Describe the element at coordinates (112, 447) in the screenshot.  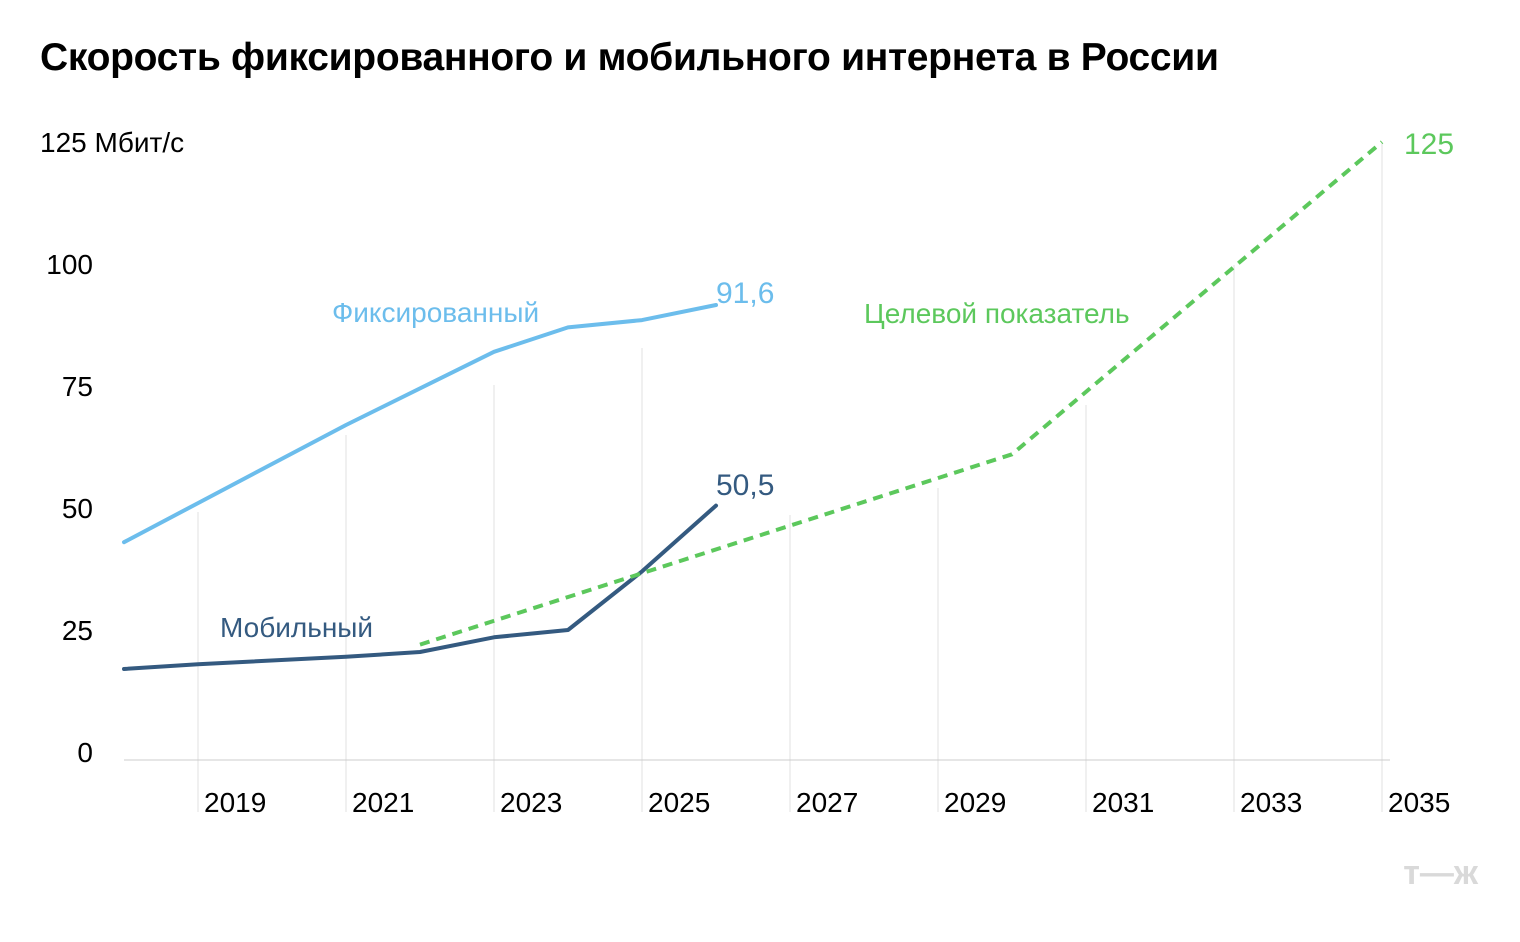
I see `y-axis-ticks: 0 25 50 75 100 125 Мбит/с` at that location.